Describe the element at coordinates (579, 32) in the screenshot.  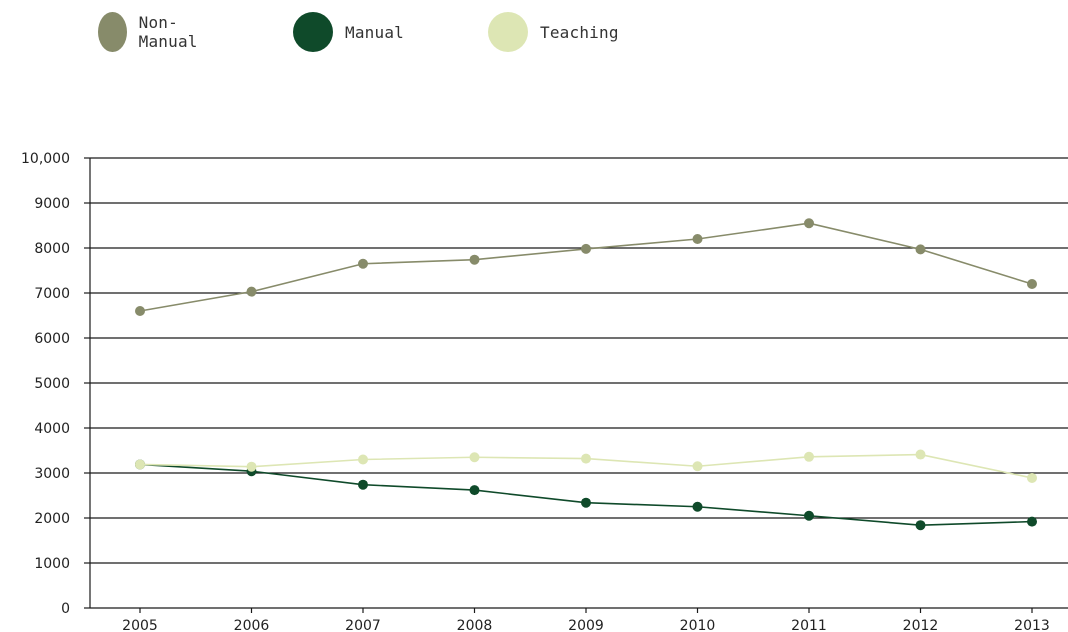
I see `legend-label-teaching: Teaching` at that location.